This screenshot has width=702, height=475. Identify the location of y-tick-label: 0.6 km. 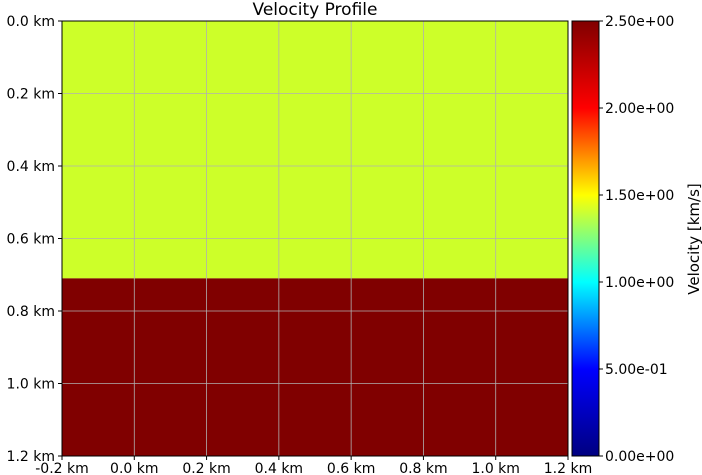
(31, 240).